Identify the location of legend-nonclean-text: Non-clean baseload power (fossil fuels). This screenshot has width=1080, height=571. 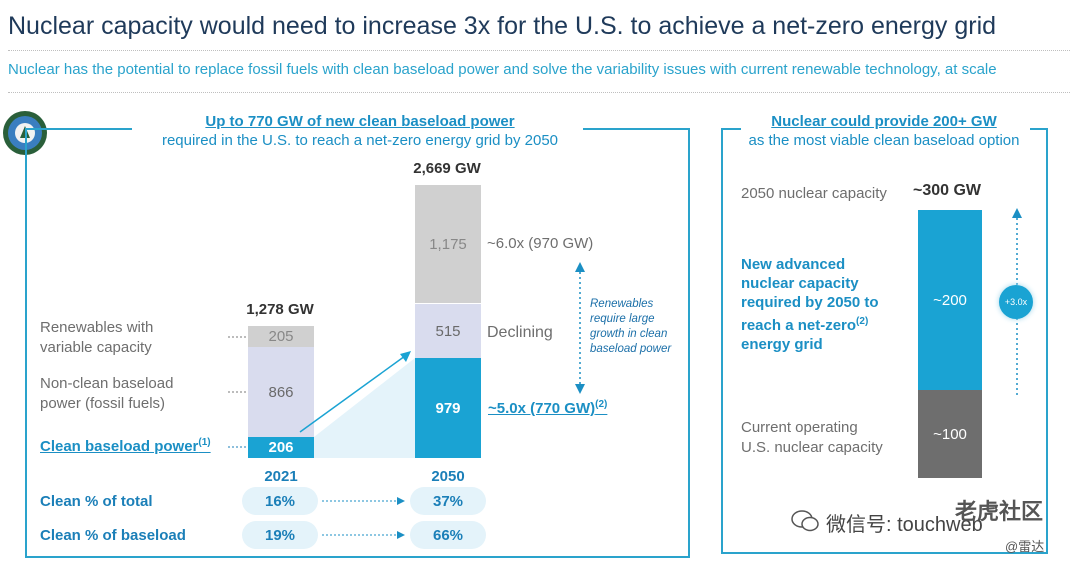
(107, 393).